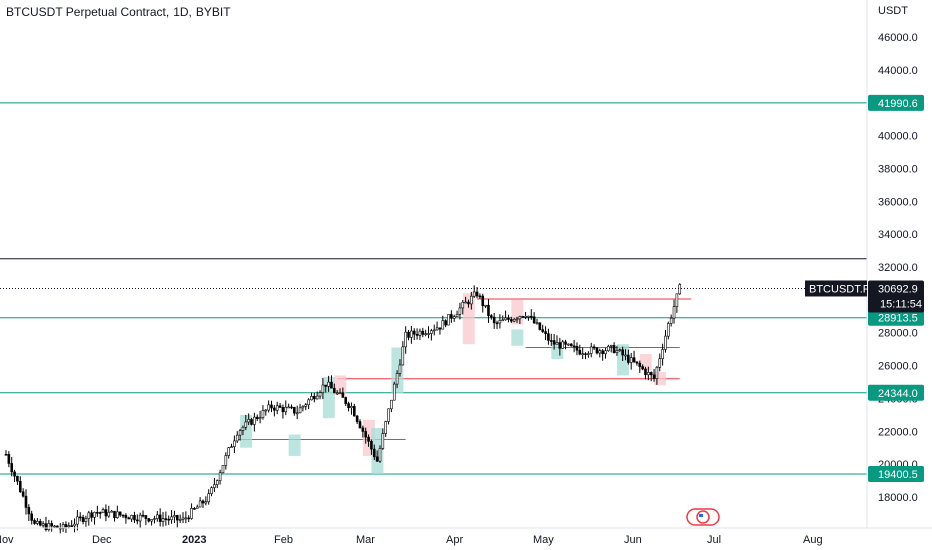 This screenshot has width=932, height=550. I want to click on level-tag-bg, so click(896, 102).